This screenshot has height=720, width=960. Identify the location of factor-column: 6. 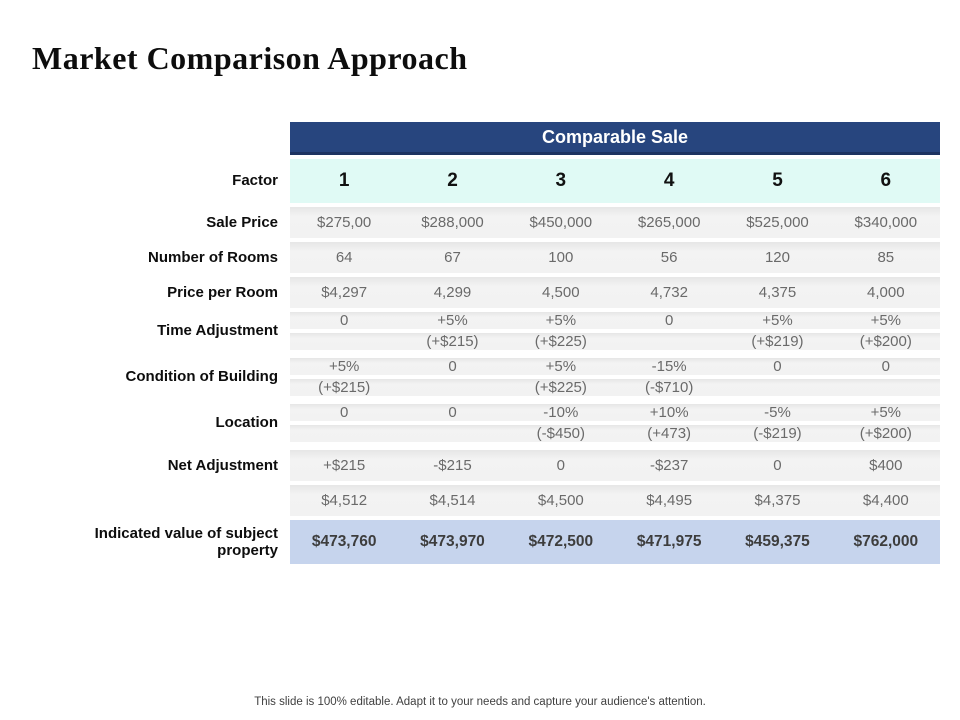
(886, 180).